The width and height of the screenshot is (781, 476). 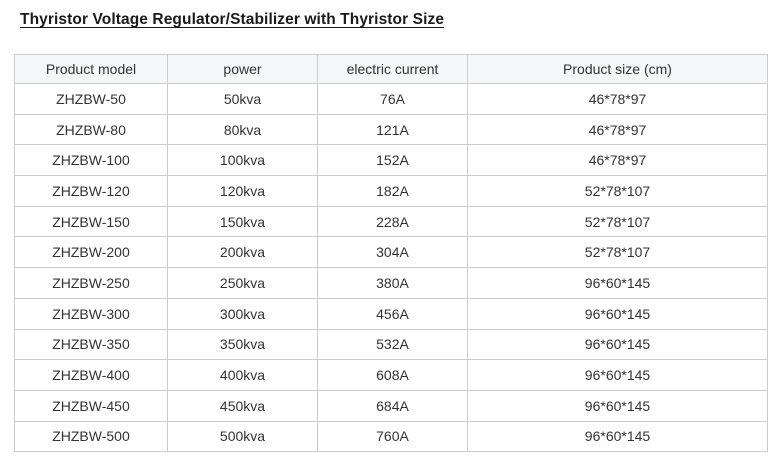 I want to click on table-row: ZHZBW-300 300kva 456A 96*60*145, so click(x=391, y=313).